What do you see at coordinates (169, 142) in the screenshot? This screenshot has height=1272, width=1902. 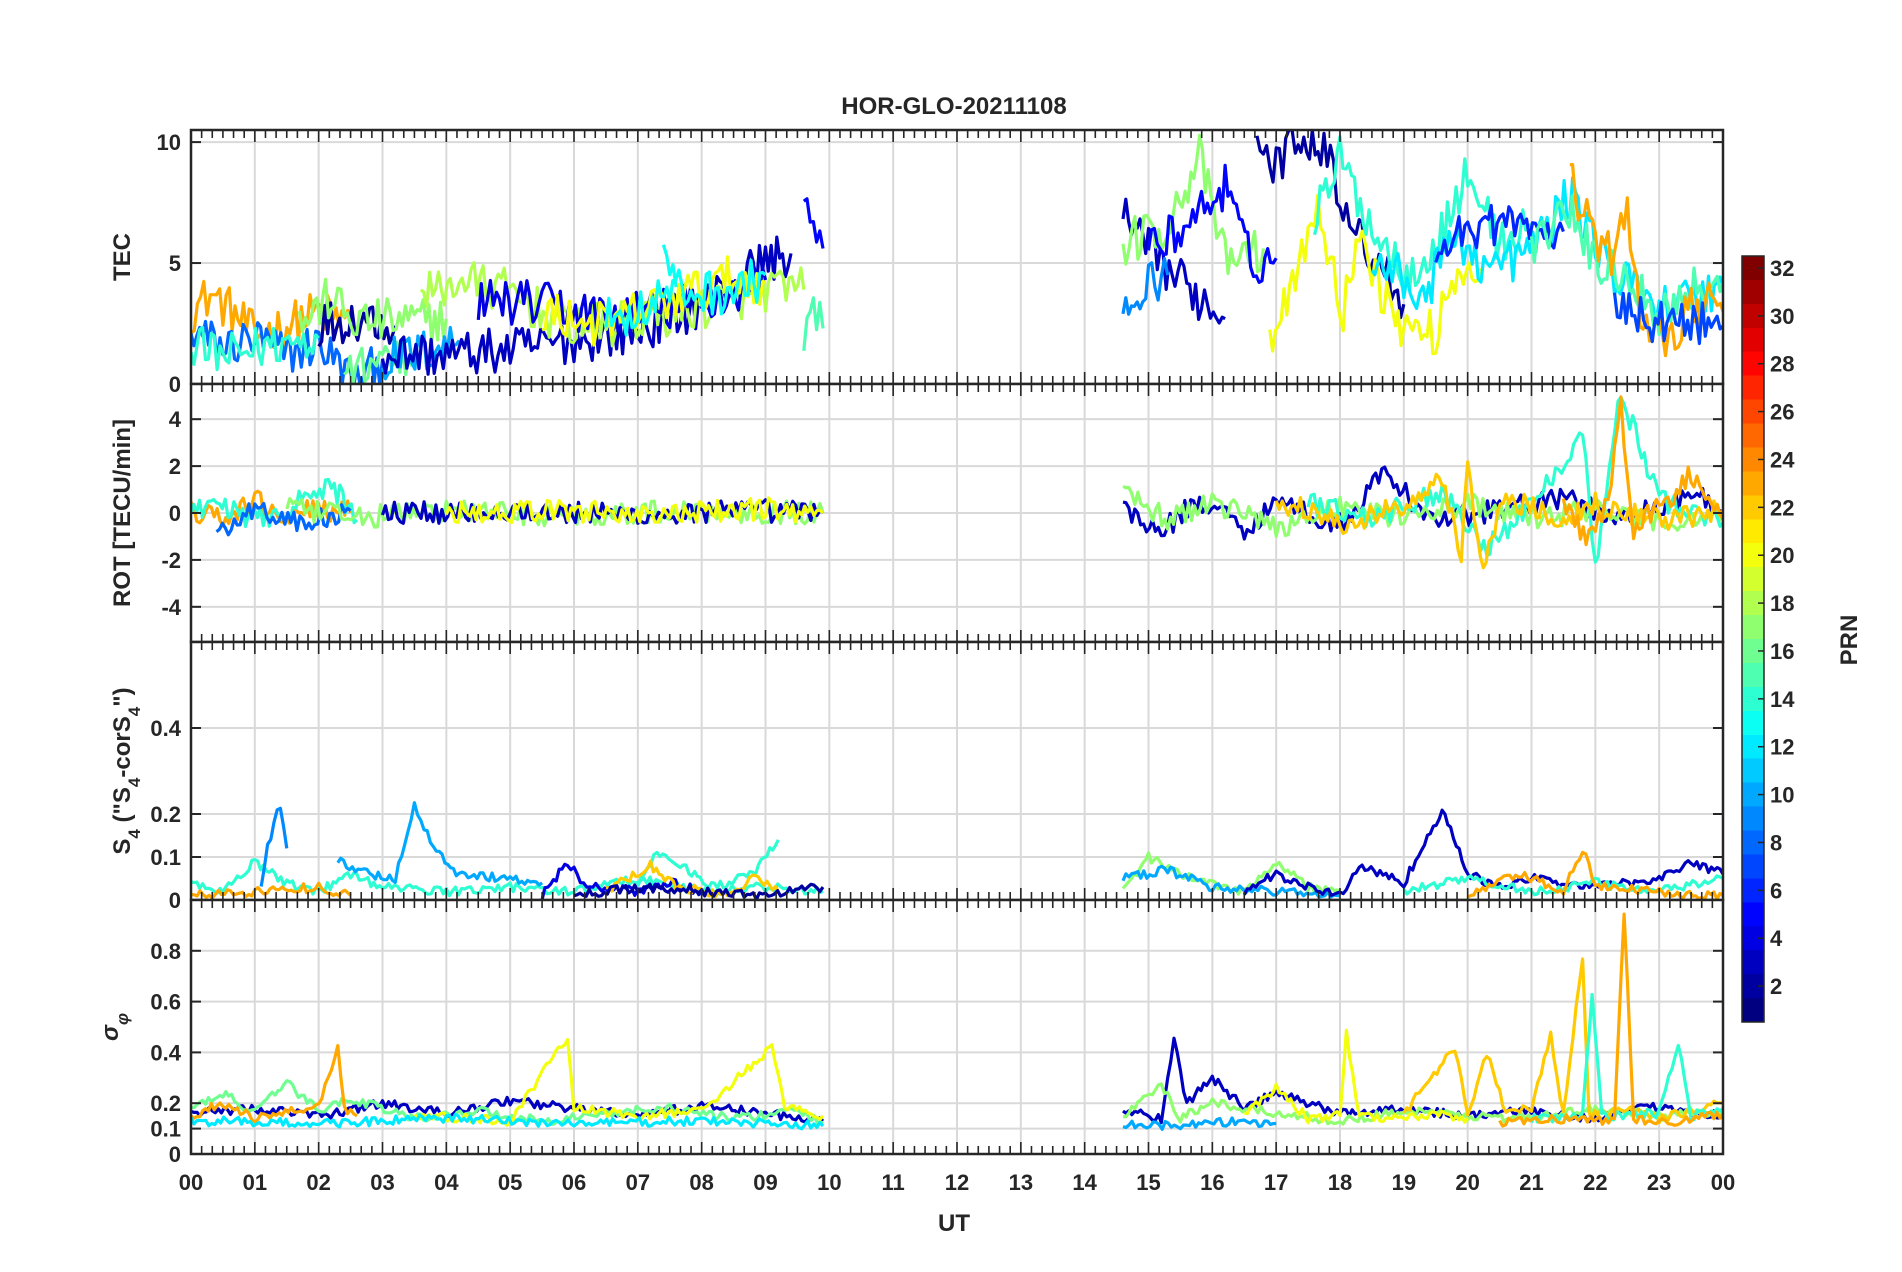 I see `y-tick-label: 10` at bounding box center [169, 142].